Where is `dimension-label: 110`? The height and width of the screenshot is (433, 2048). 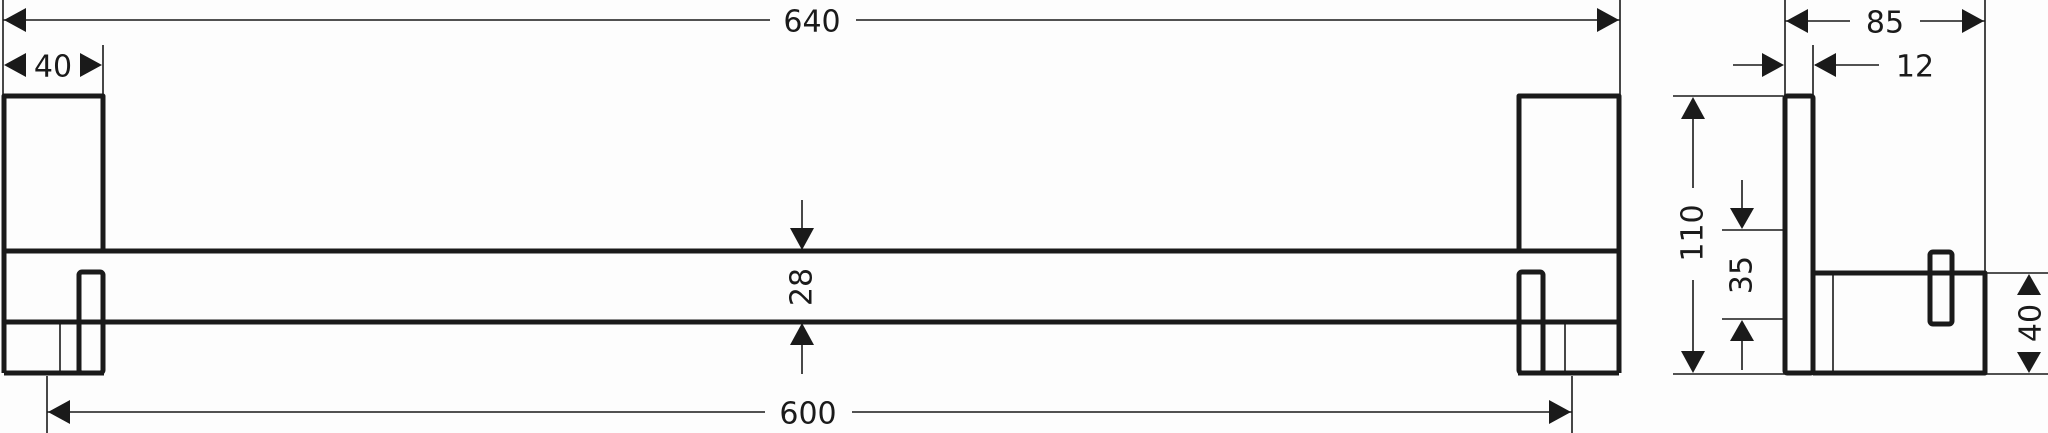
dimension-label: 110 is located at coordinates (1693, 232).